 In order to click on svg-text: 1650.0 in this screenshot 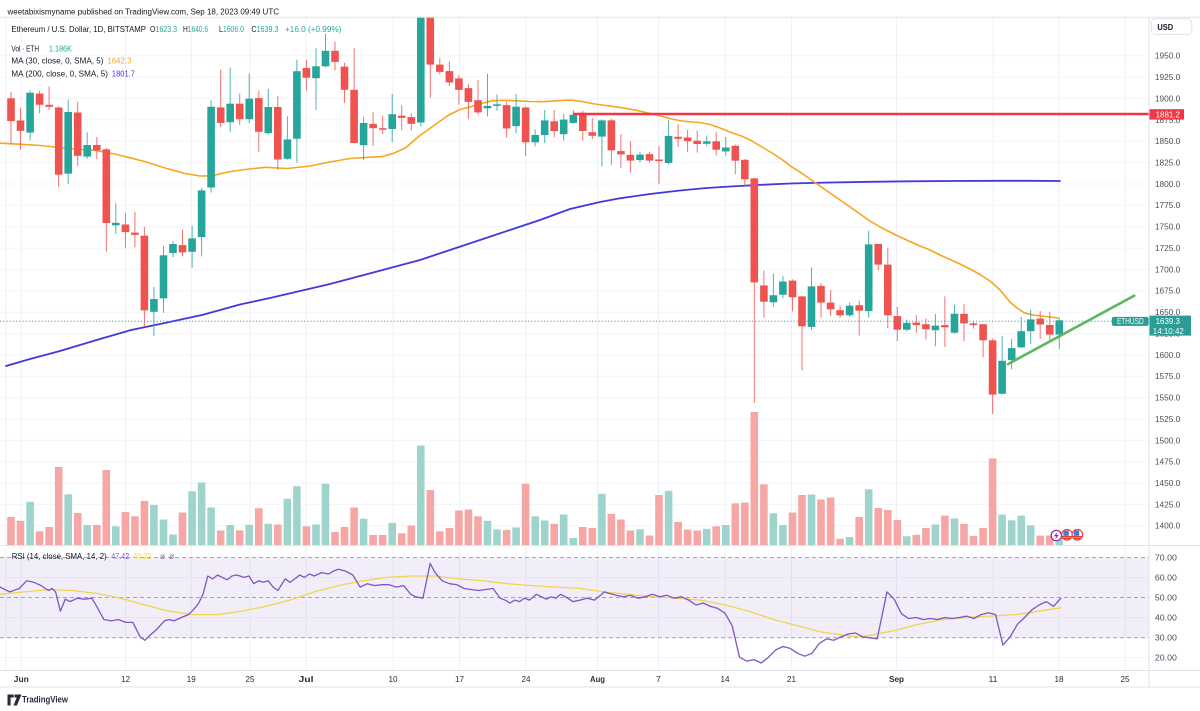, I will do `click(1168, 312)`.